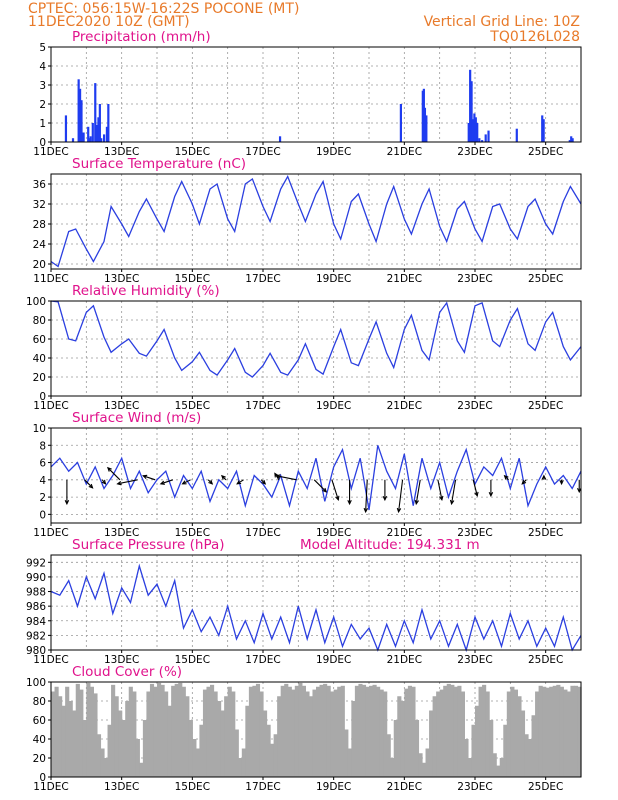 This screenshot has height=800, width=618. I want to click on y-tick-label: 8, so click(42, 446).